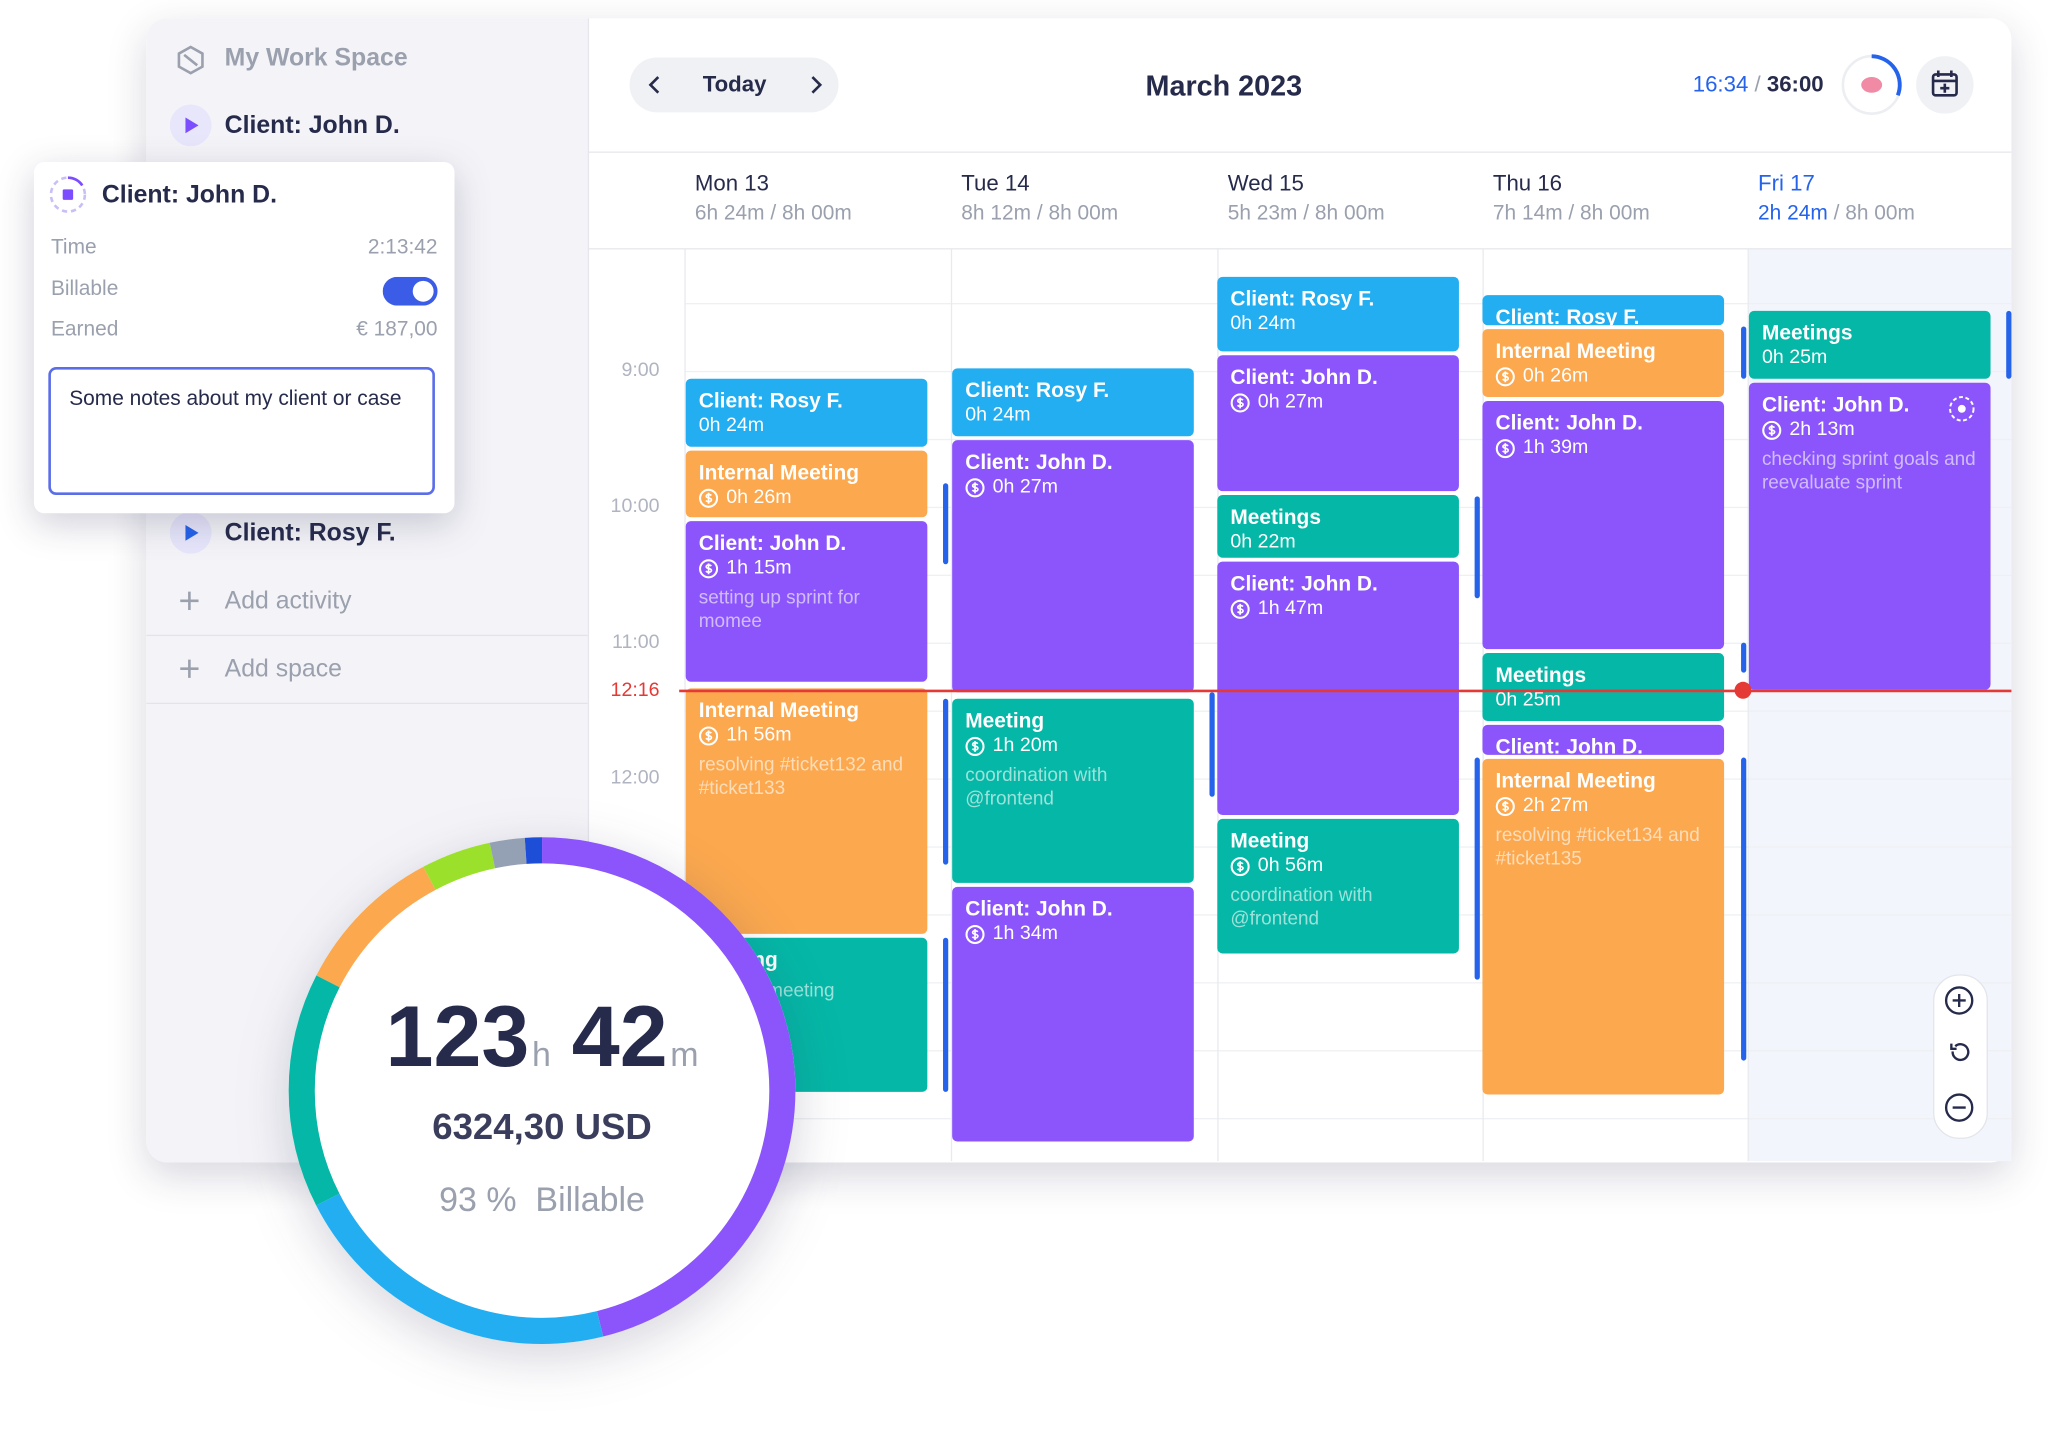 The height and width of the screenshot is (1456, 2048). Describe the element at coordinates (189, 668) in the screenshot. I see `plus-icon` at that location.